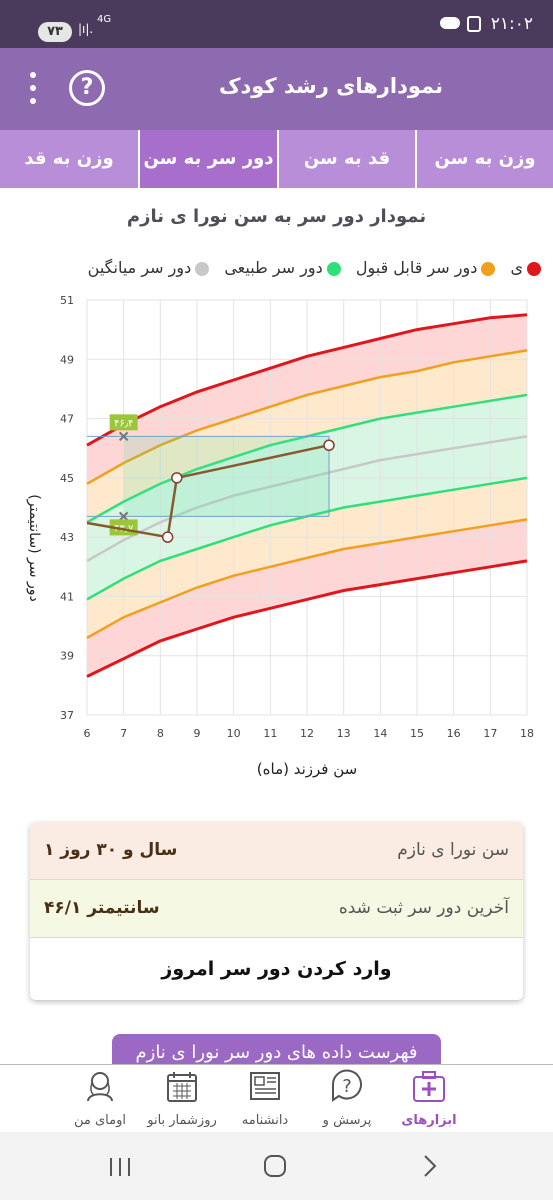 This screenshot has width=553, height=1200. I want to click on head-row: آخرین دور سر ثبت شده ۴۶/۱ سانتیمتر, so click(276, 909).